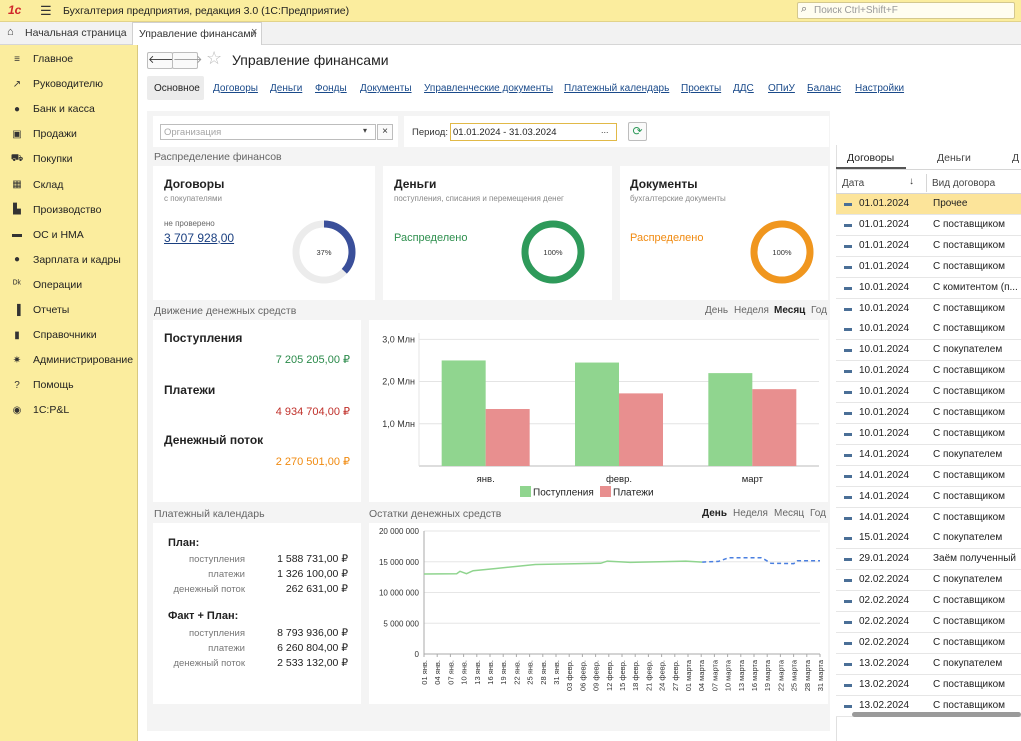 Image resolution: width=1021 pixels, height=741 pixels. I want to click on sidebar-item-5: ▦ Склад, so click(68, 185).